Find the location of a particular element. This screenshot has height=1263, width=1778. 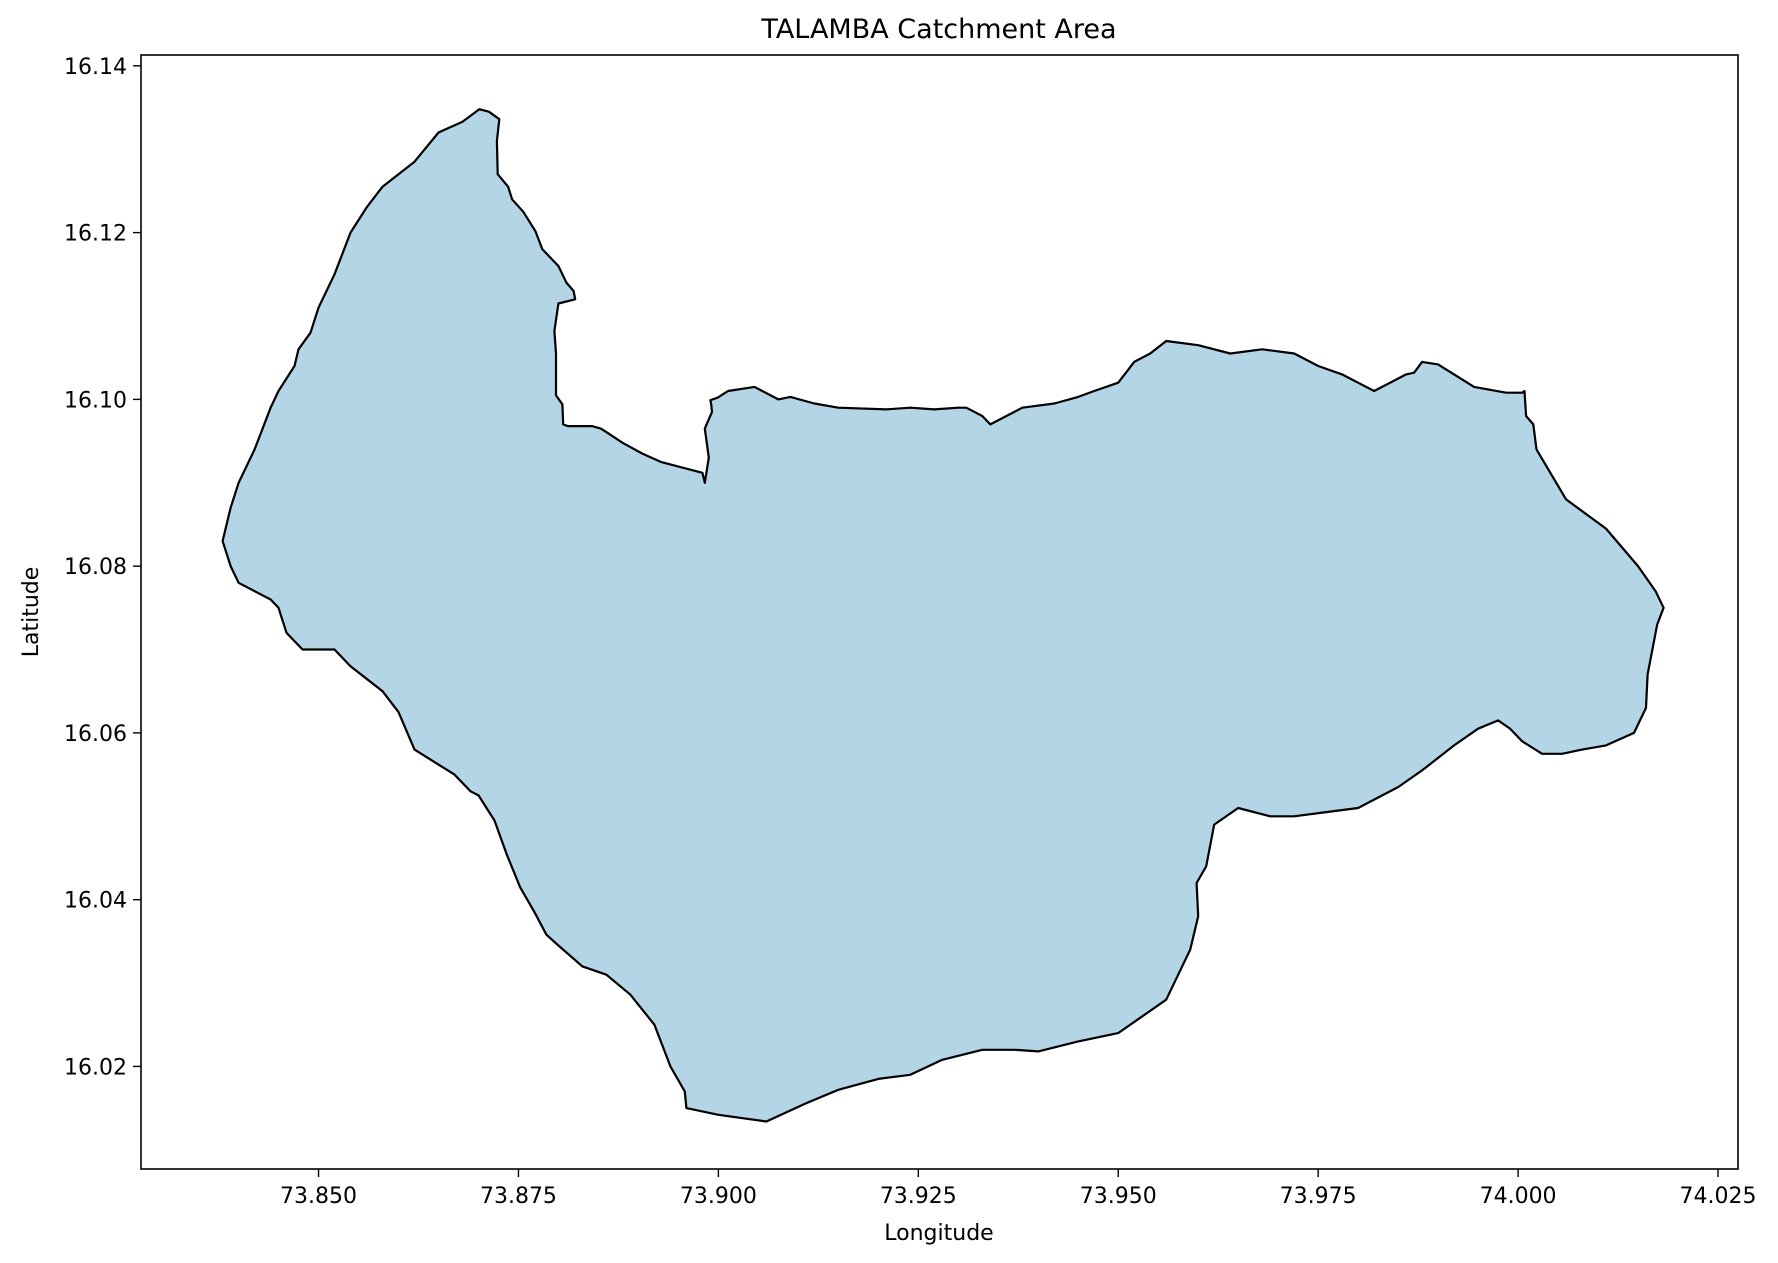

y-tick-label: 16.10 is located at coordinates (95, 400).